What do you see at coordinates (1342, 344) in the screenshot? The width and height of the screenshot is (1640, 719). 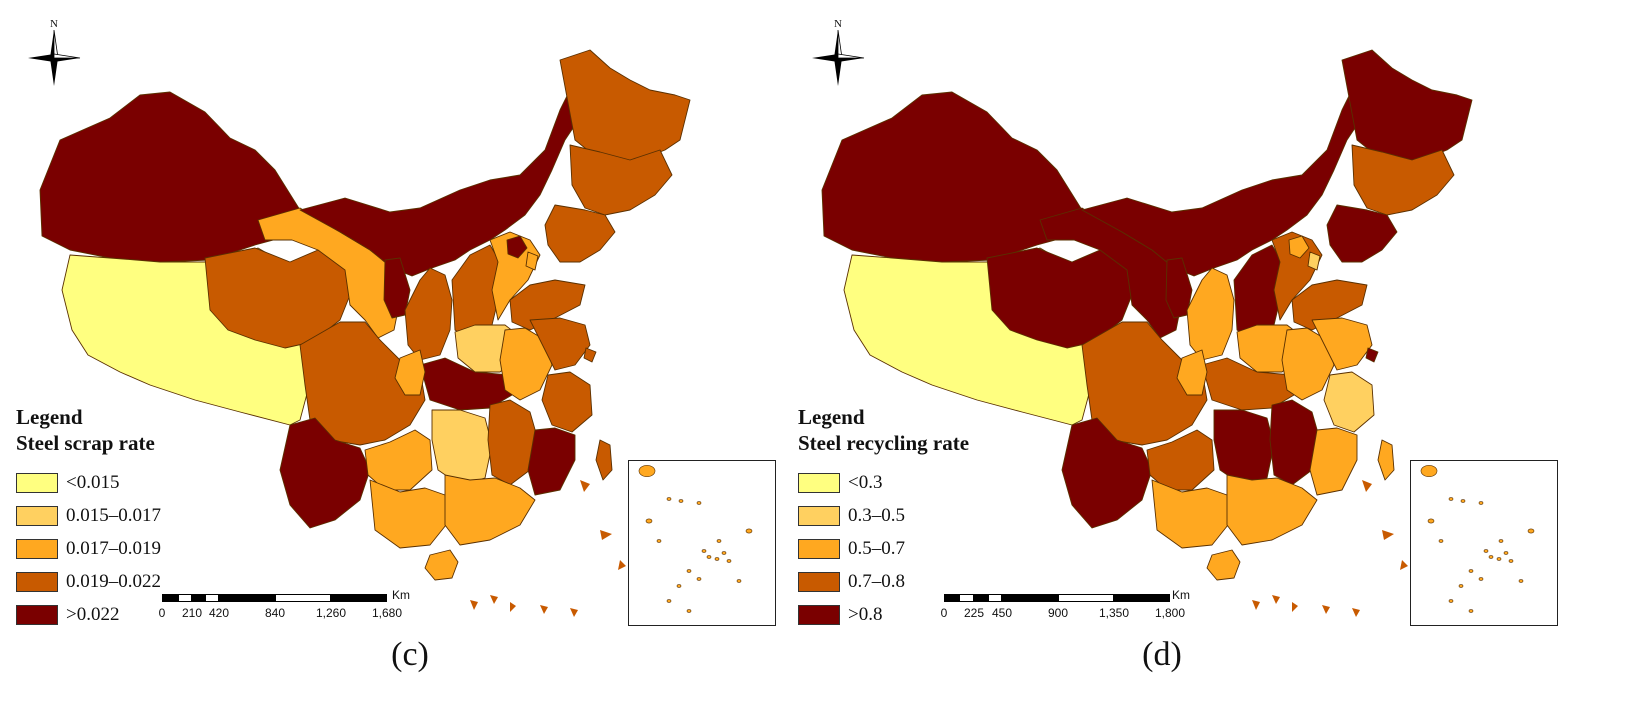 I see `province-jiangsu` at bounding box center [1342, 344].